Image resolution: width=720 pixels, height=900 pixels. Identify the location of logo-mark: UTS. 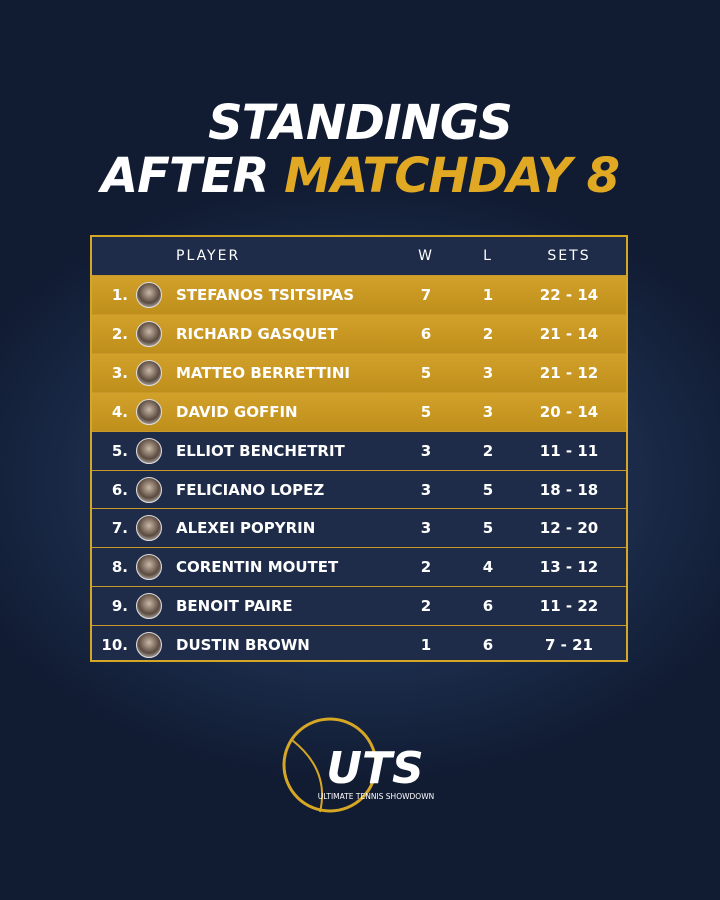
(374, 768).